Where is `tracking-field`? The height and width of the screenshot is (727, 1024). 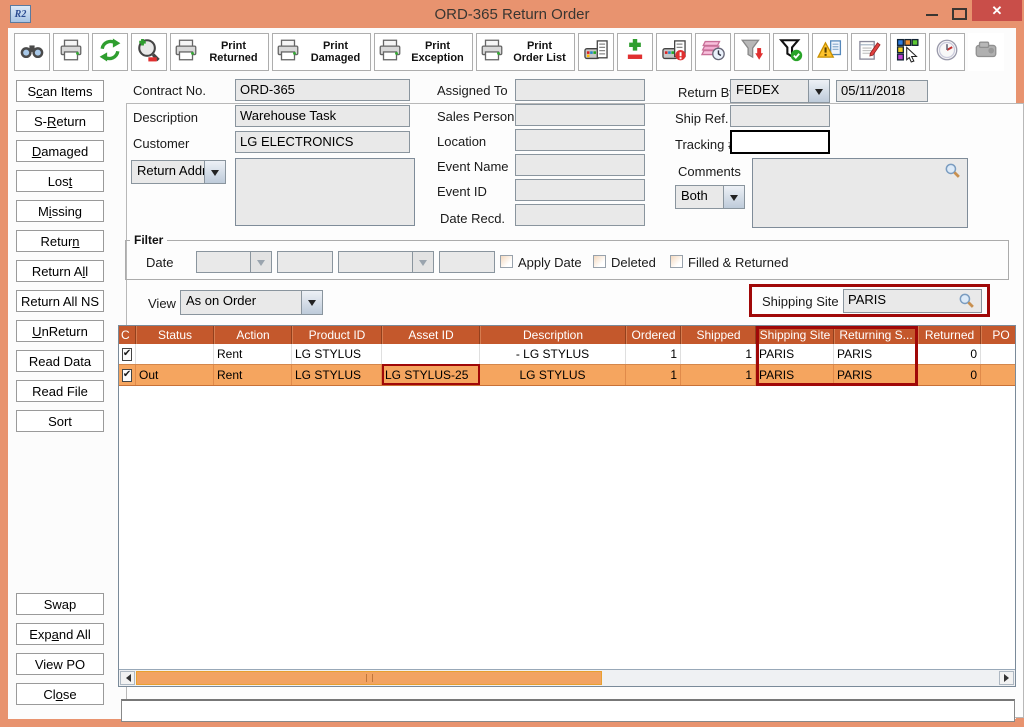
tracking-field is located at coordinates (780, 142).